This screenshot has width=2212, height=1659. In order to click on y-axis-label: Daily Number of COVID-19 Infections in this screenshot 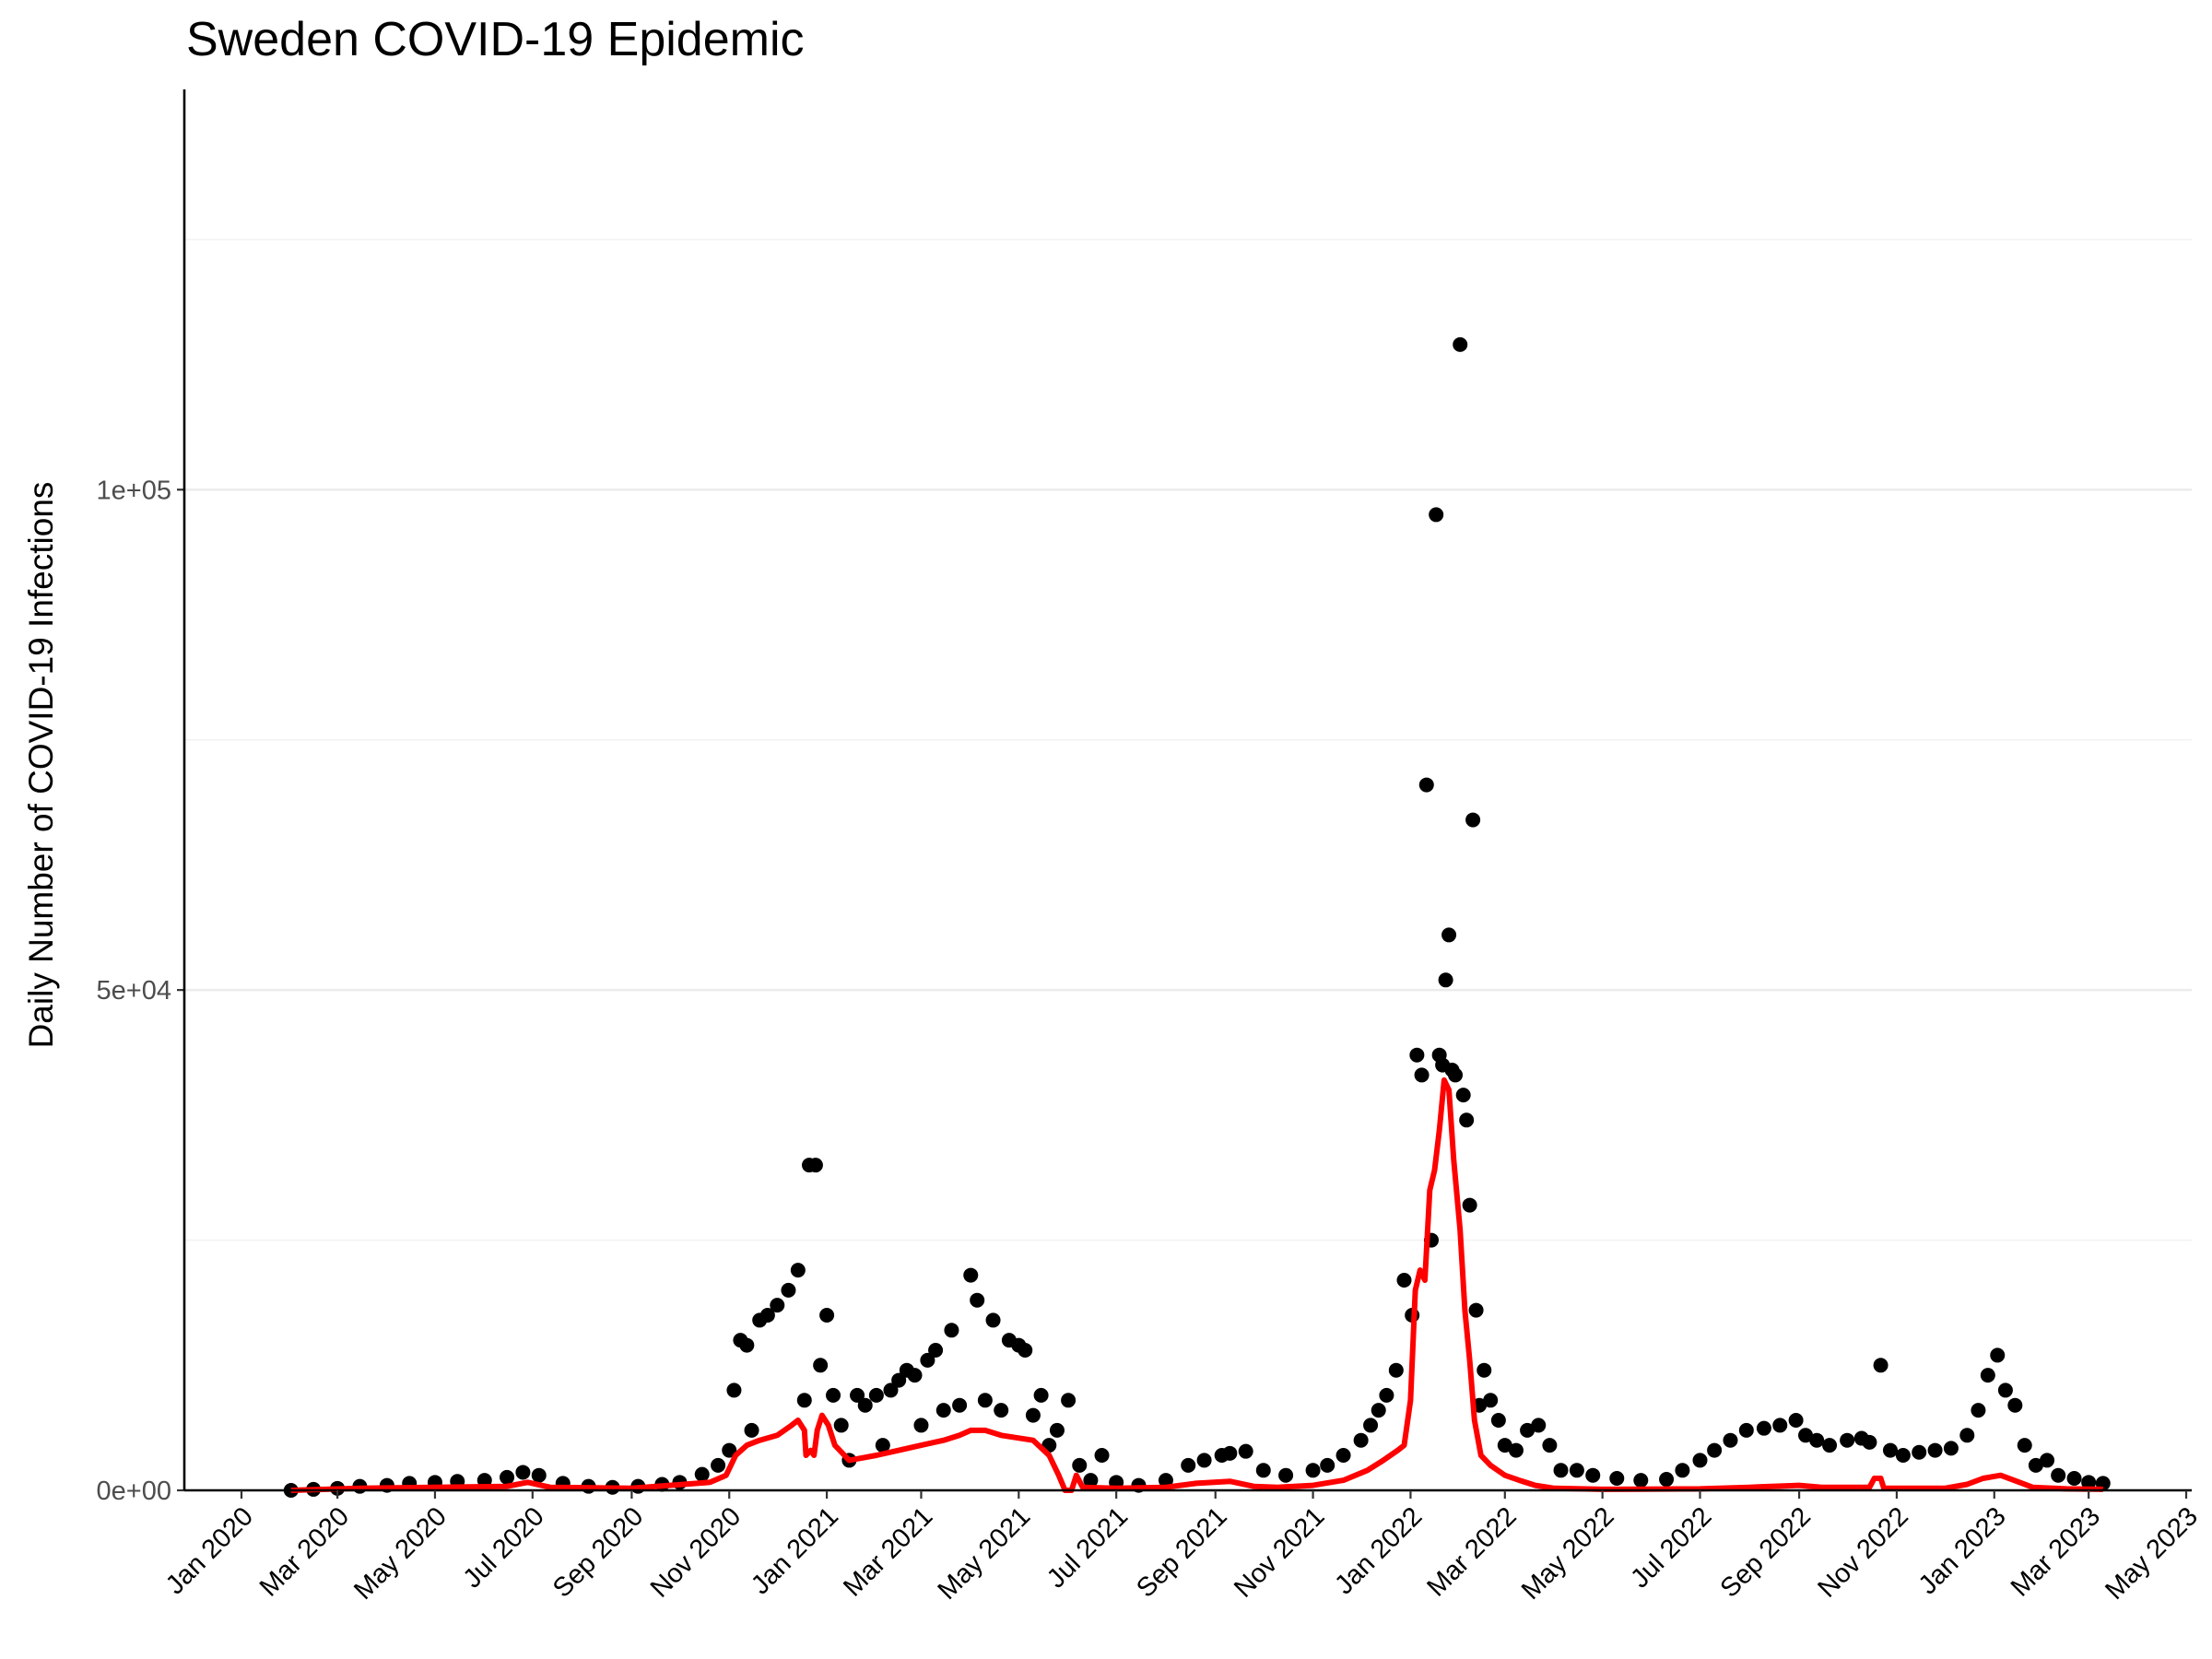, I will do `click(41, 765)`.